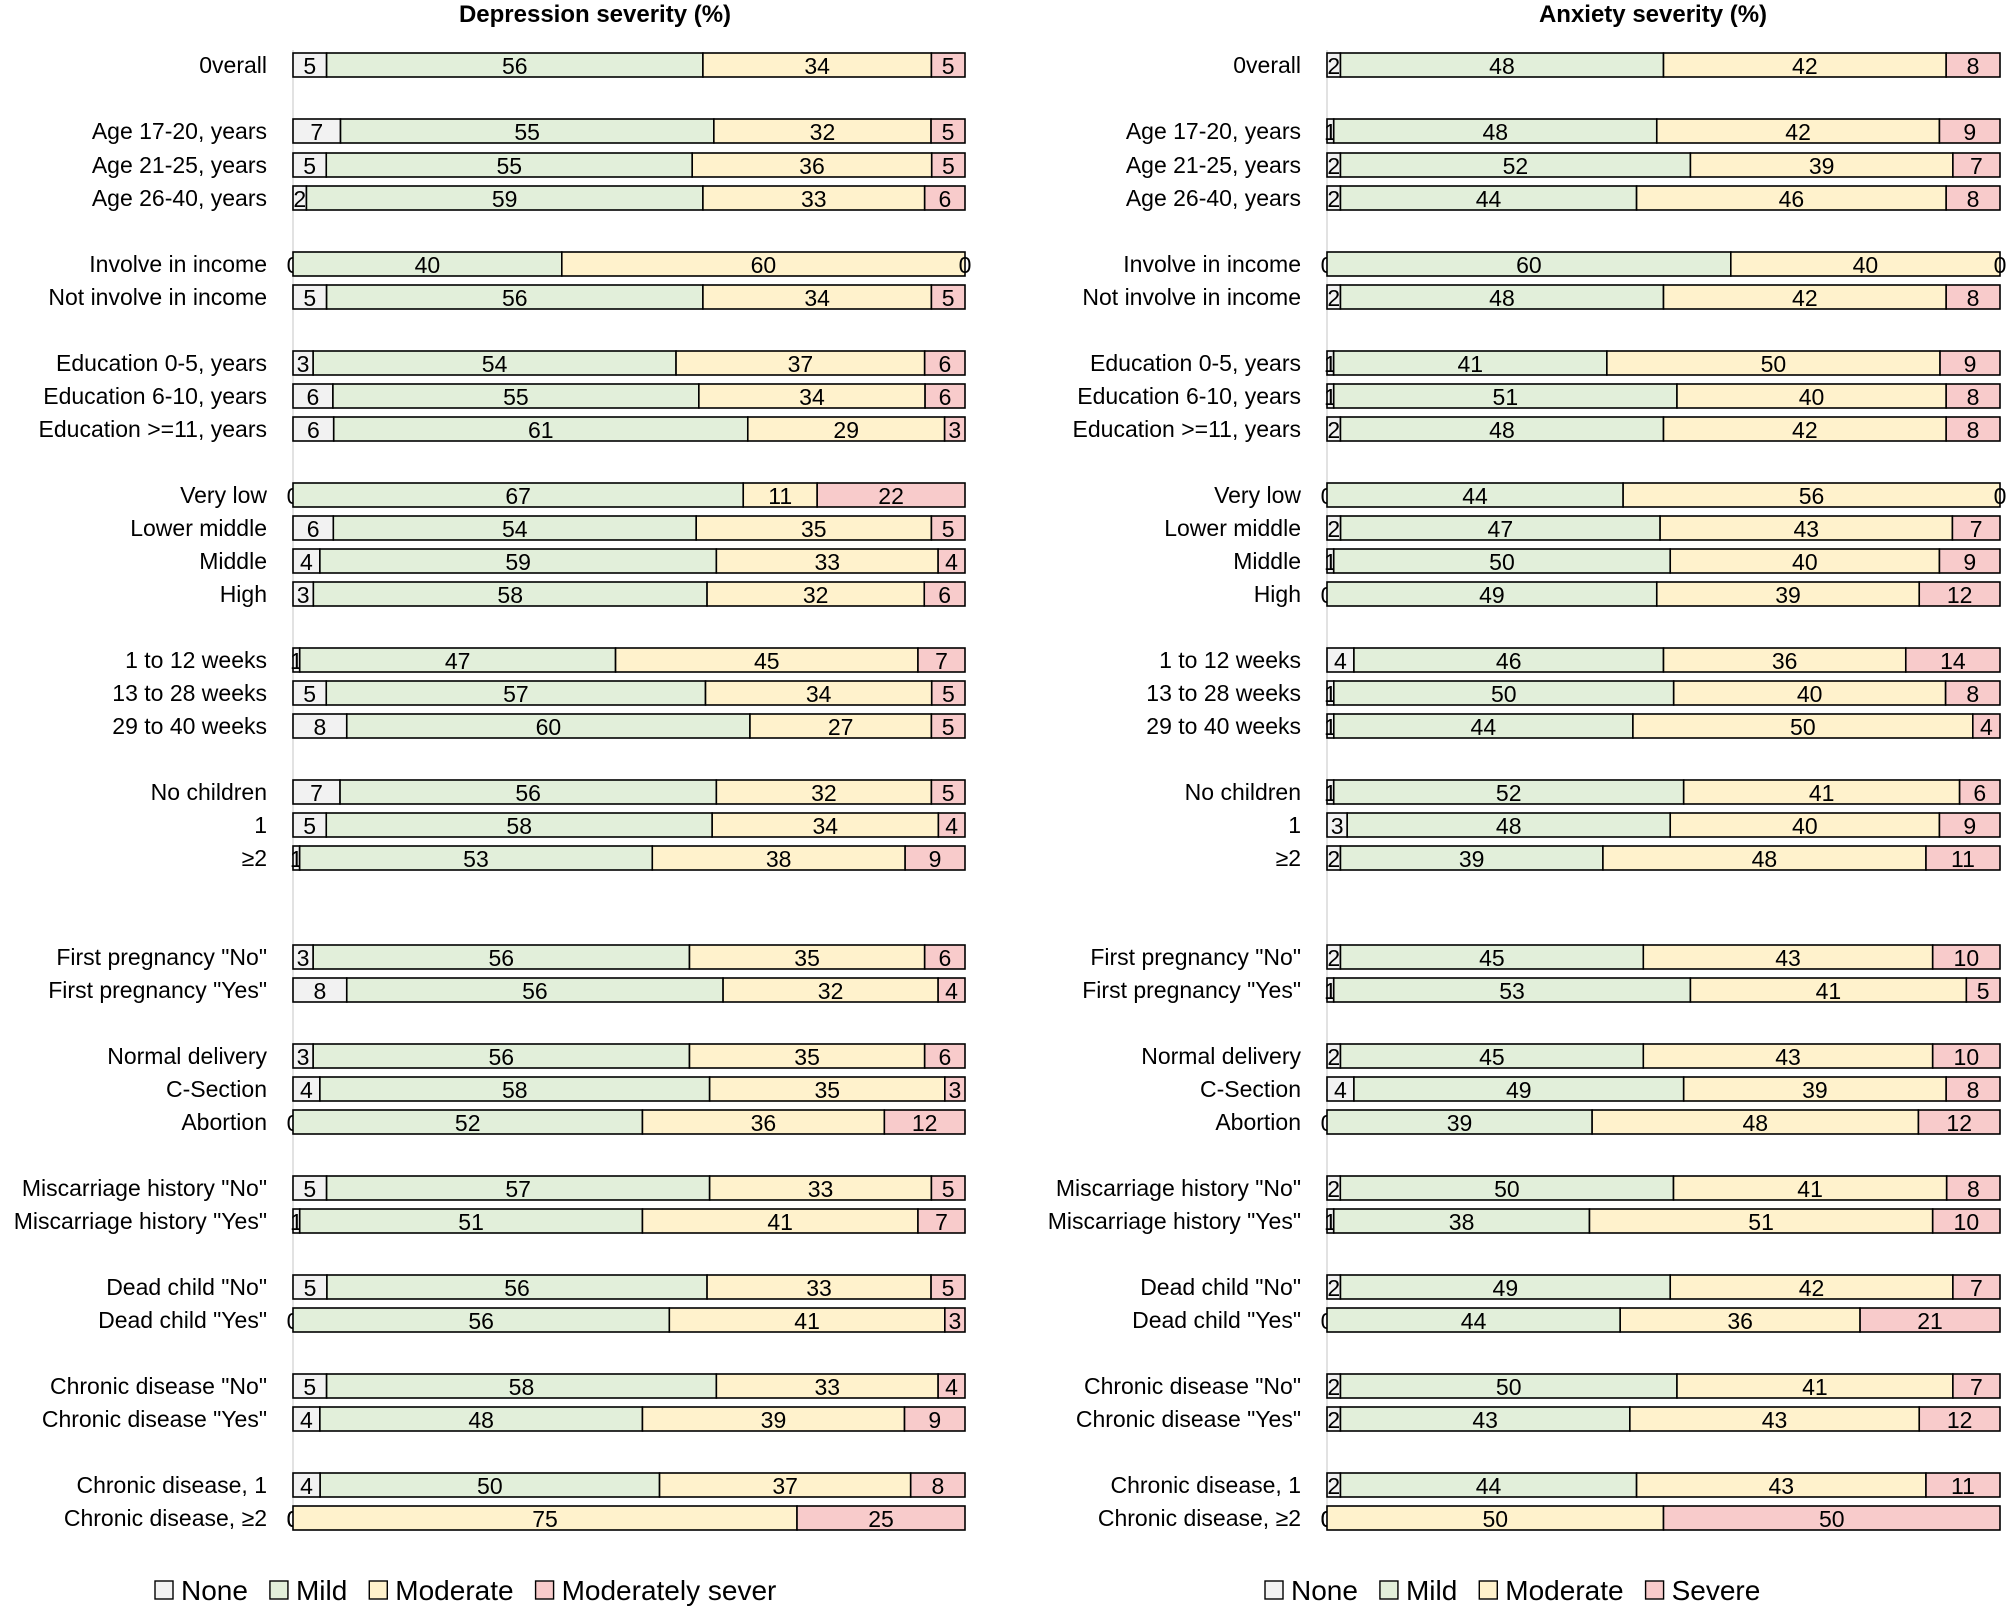 The width and height of the screenshot is (2008, 1619). I want to click on data-label: 4, so click(1340, 1090).